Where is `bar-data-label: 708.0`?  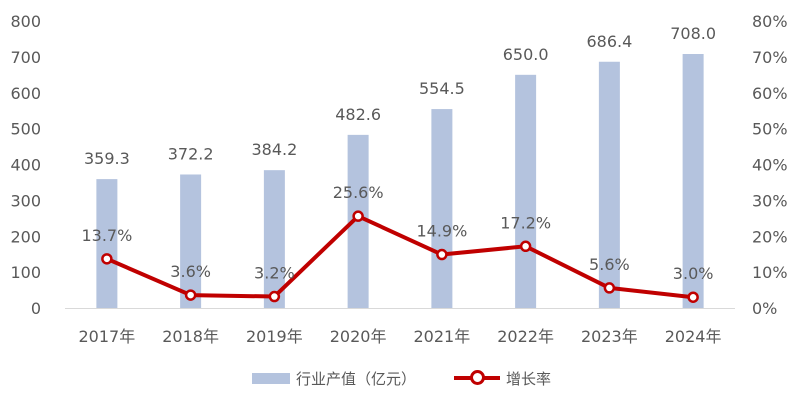 bar-data-label: 708.0 is located at coordinates (693, 33).